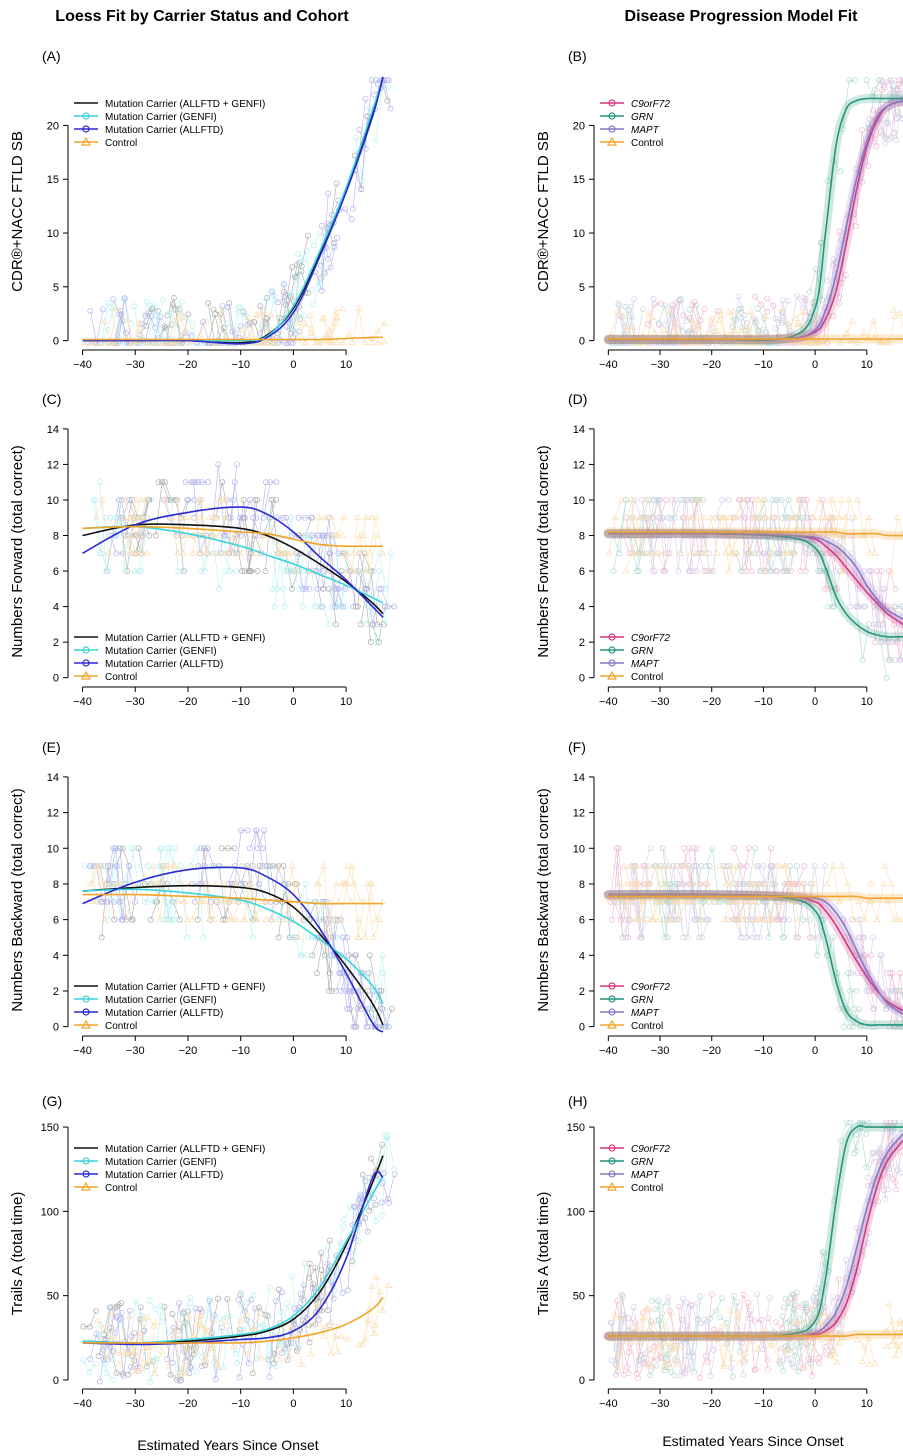  What do you see at coordinates (579, 501) in the screenshot?
I see `y-tick-label: 10` at bounding box center [579, 501].